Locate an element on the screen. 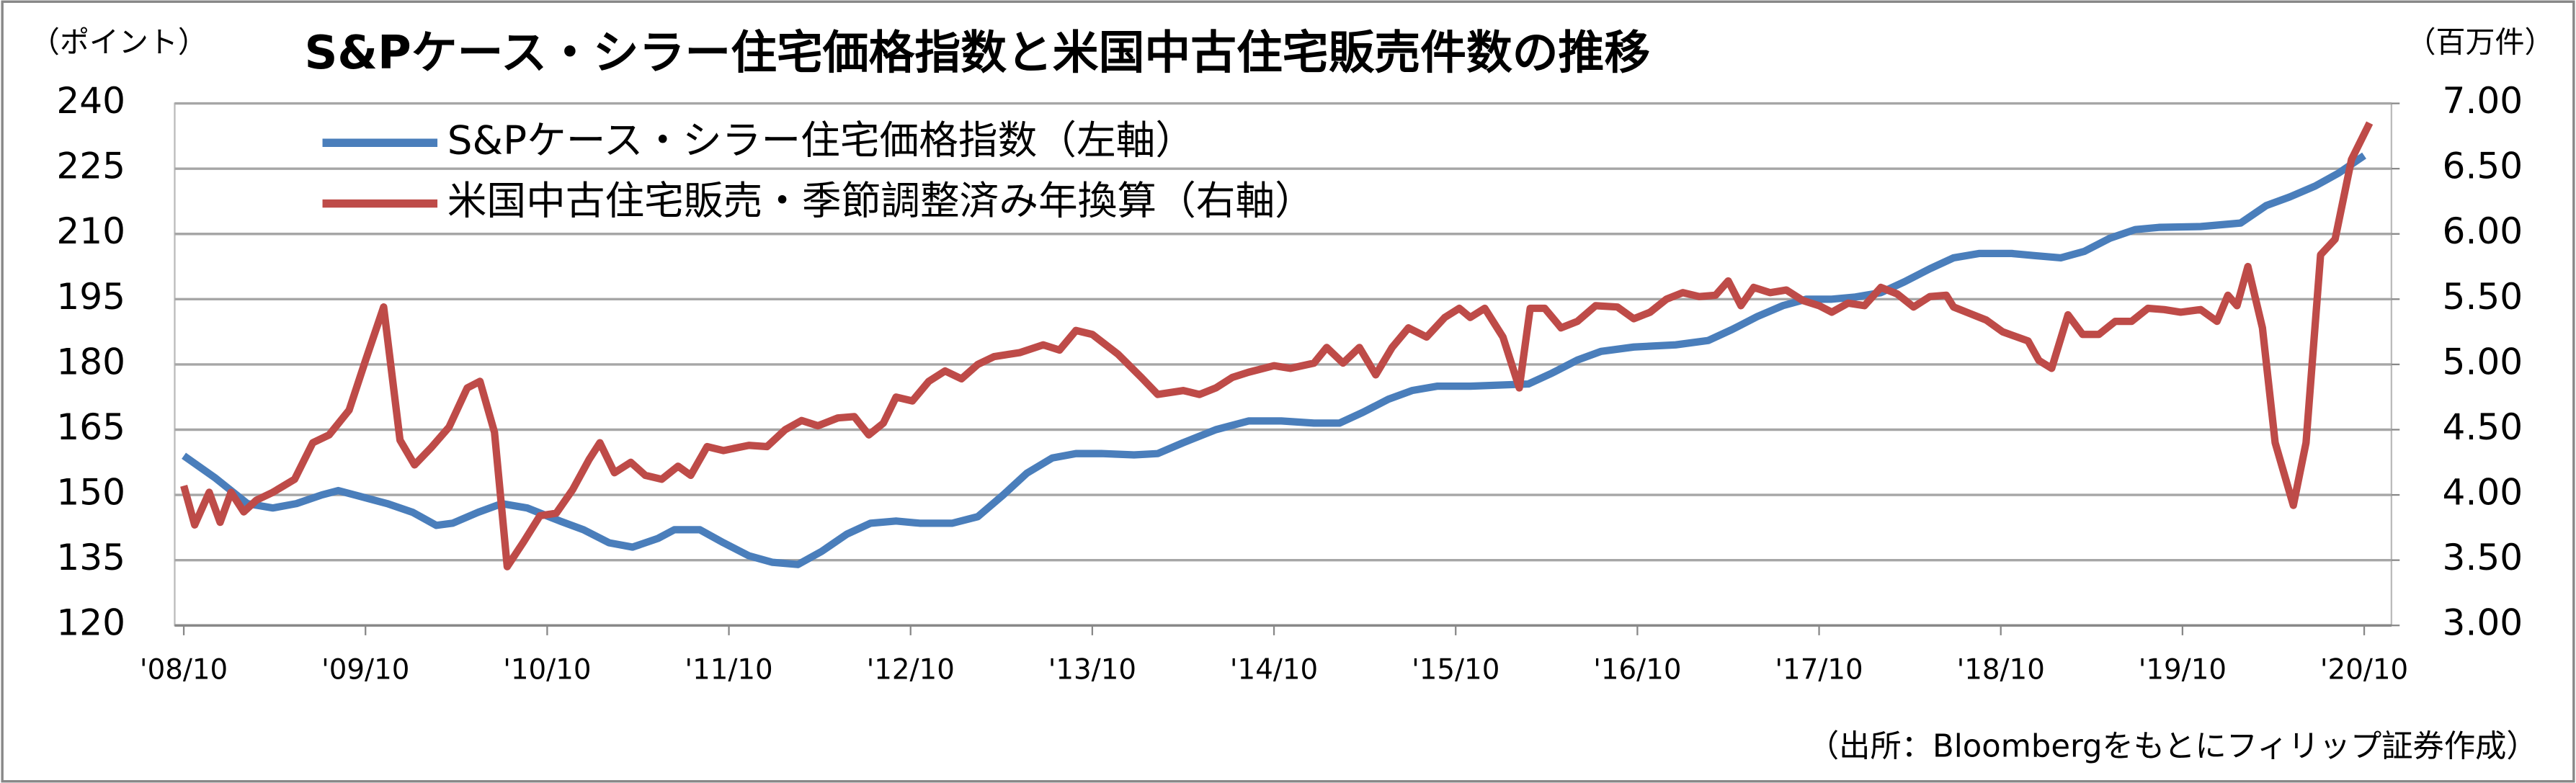  y2-tick-label: 5.00 is located at coordinates (2483, 361).